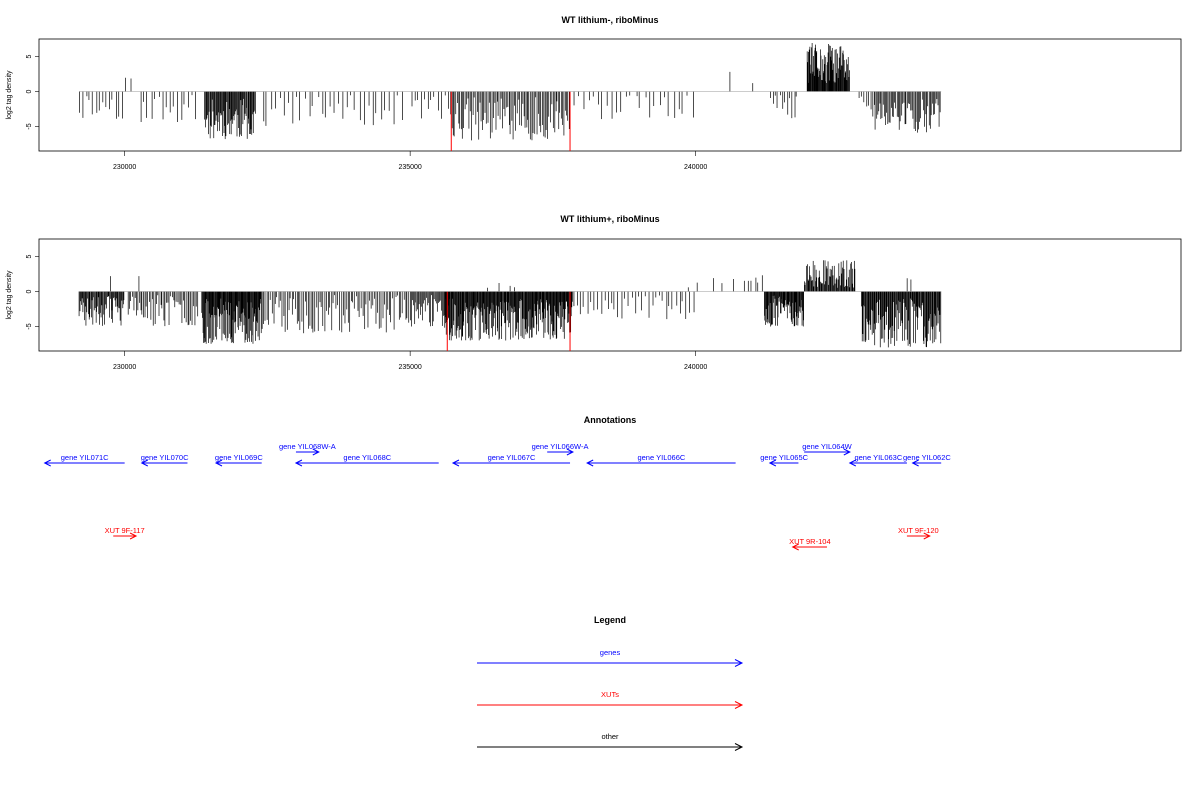 The height and width of the screenshot is (800, 1200). I want to click on annotation-feature: gene YIL068C, so click(366, 460).